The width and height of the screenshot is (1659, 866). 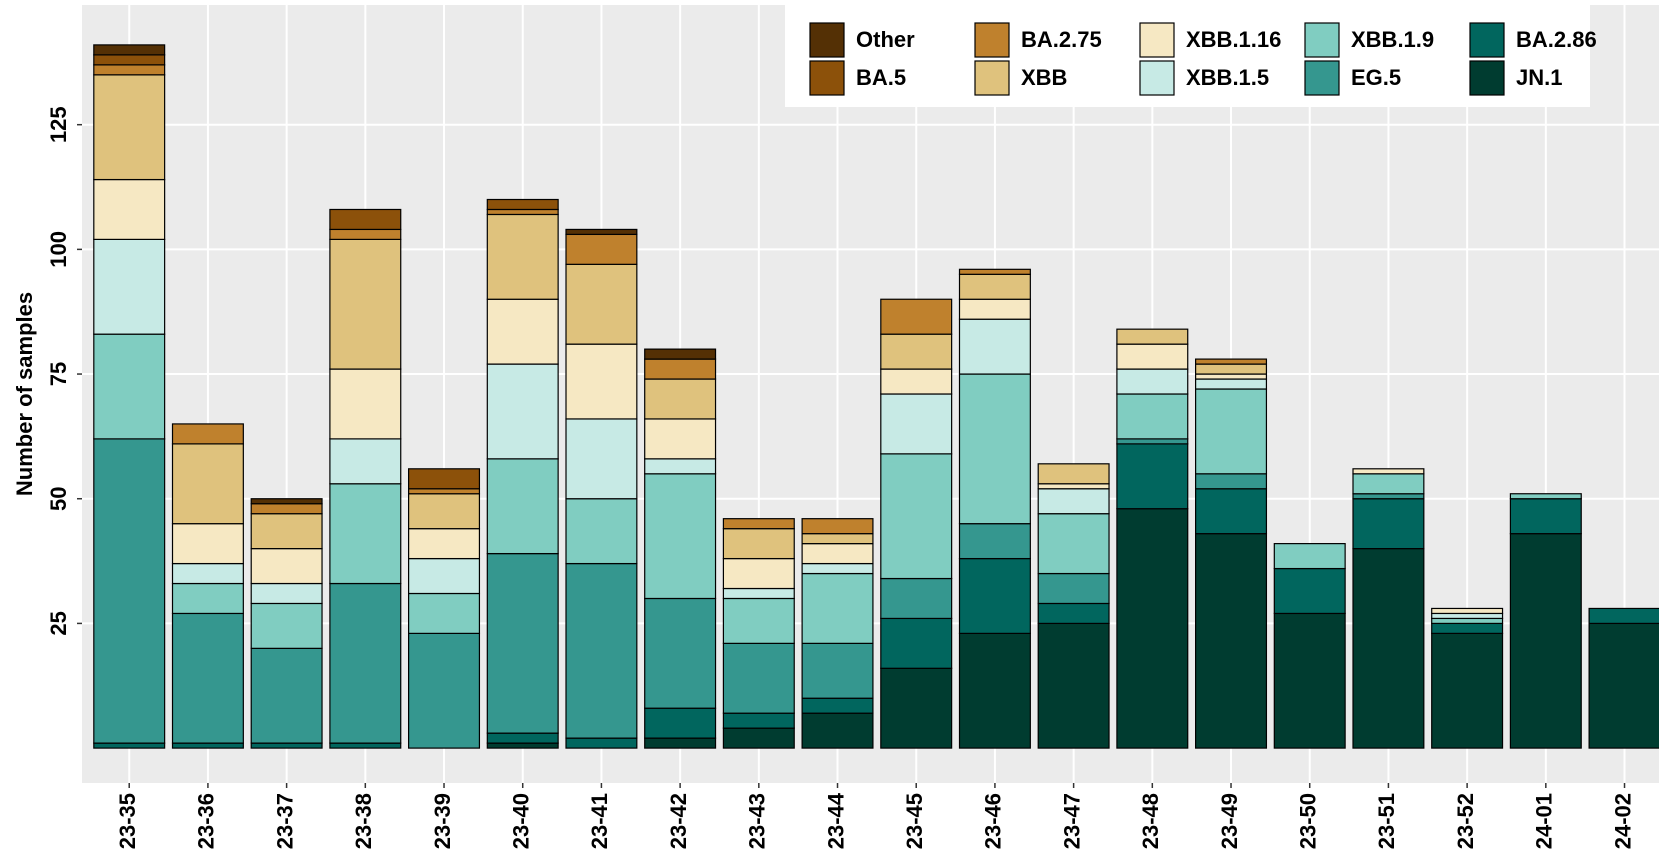 I want to click on x-tick-label: 23-42, so click(x=678, y=821).